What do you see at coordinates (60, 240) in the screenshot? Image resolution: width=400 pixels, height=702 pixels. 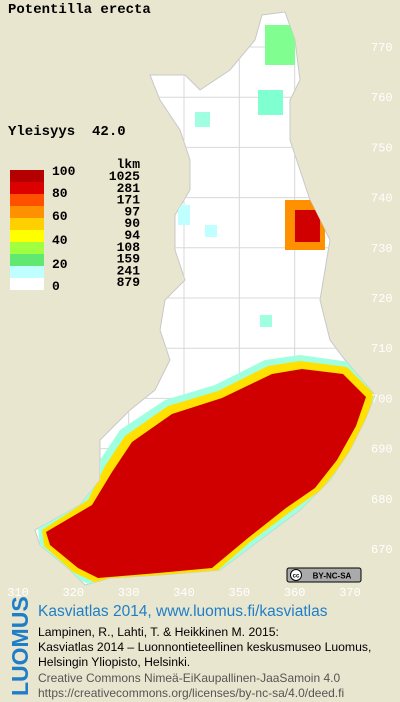 I see `legend-label: 40` at bounding box center [60, 240].